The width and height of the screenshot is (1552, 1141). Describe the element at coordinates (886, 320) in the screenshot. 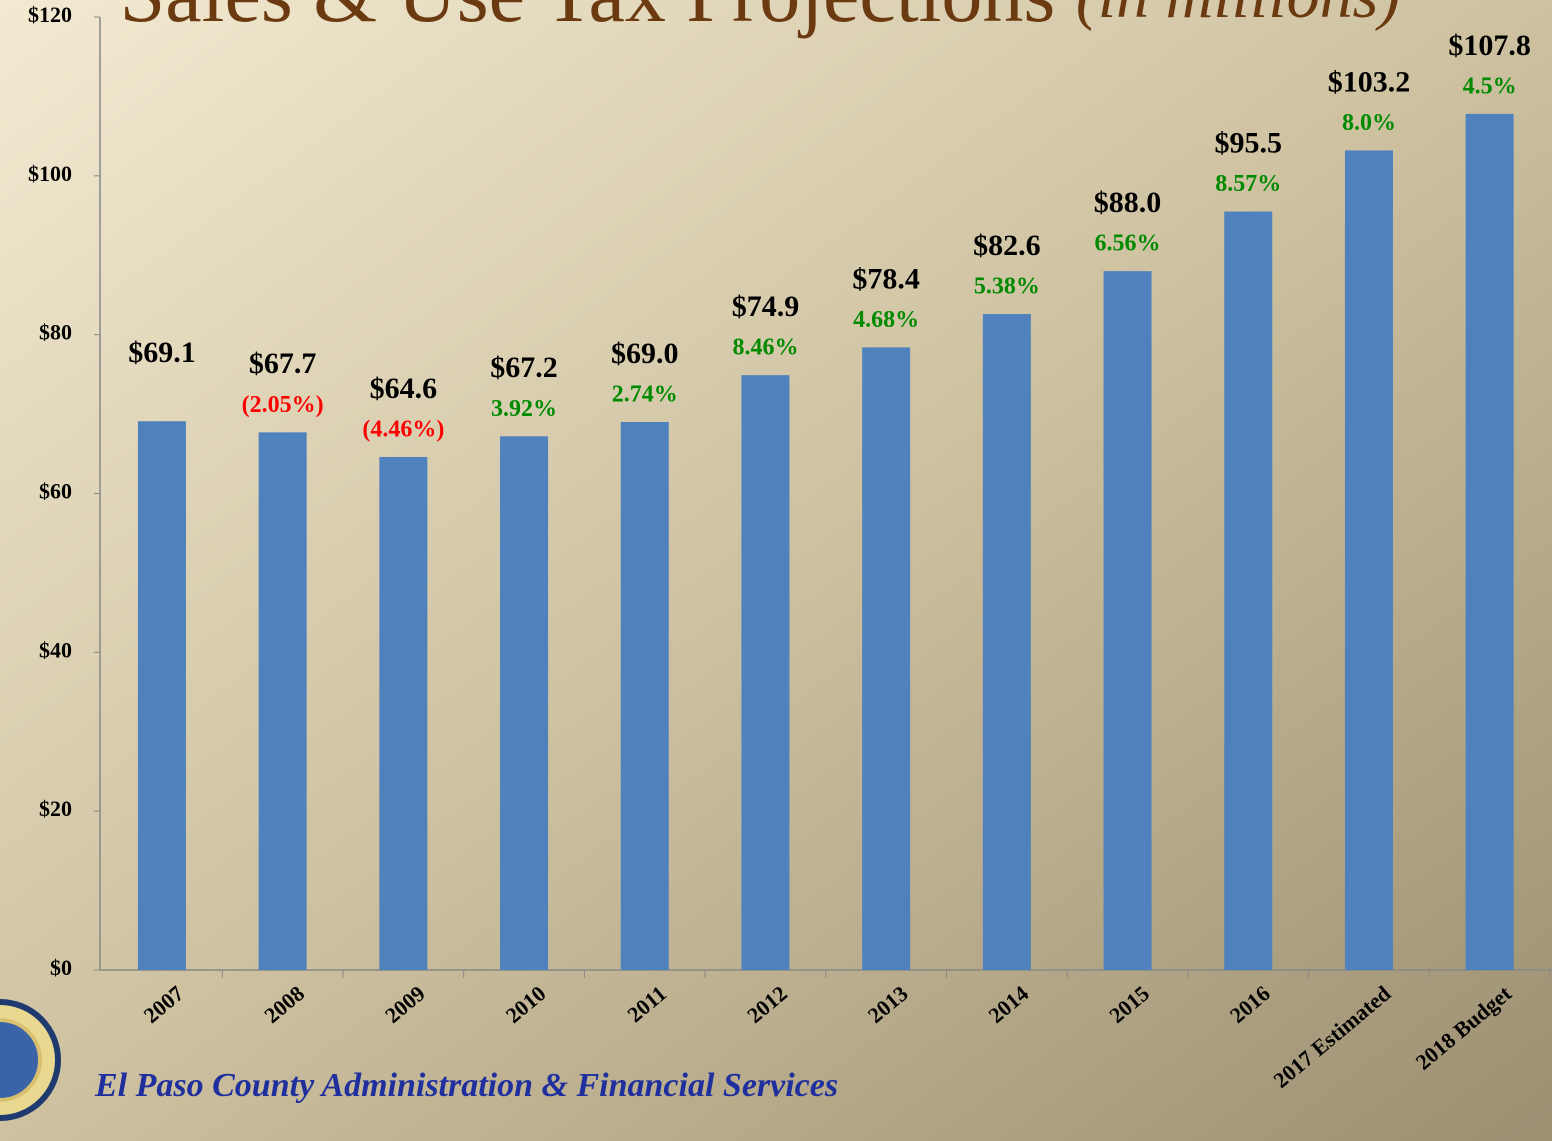

I see `growth-label: 4.68%` at that location.